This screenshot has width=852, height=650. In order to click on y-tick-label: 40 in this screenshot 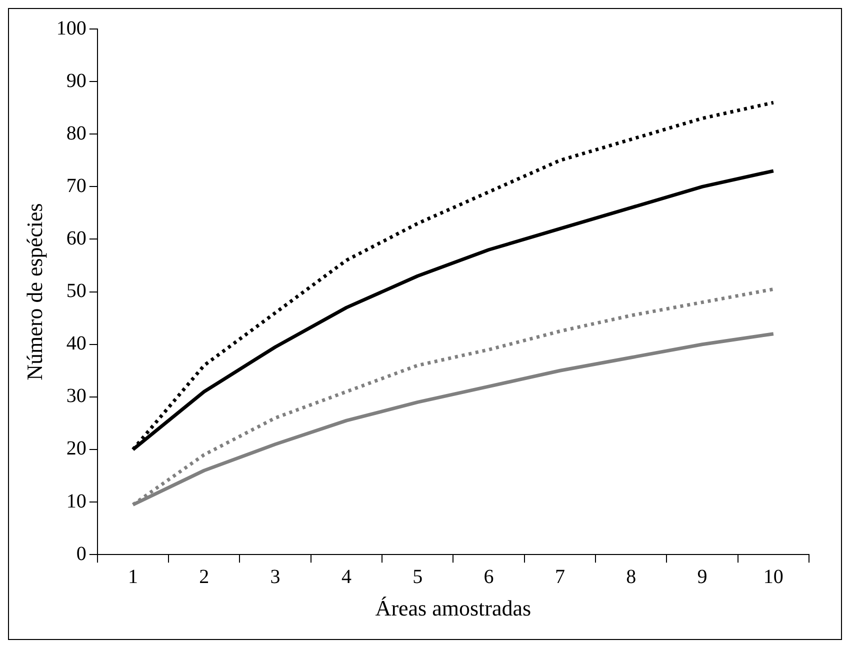, I will do `click(76, 343)`.